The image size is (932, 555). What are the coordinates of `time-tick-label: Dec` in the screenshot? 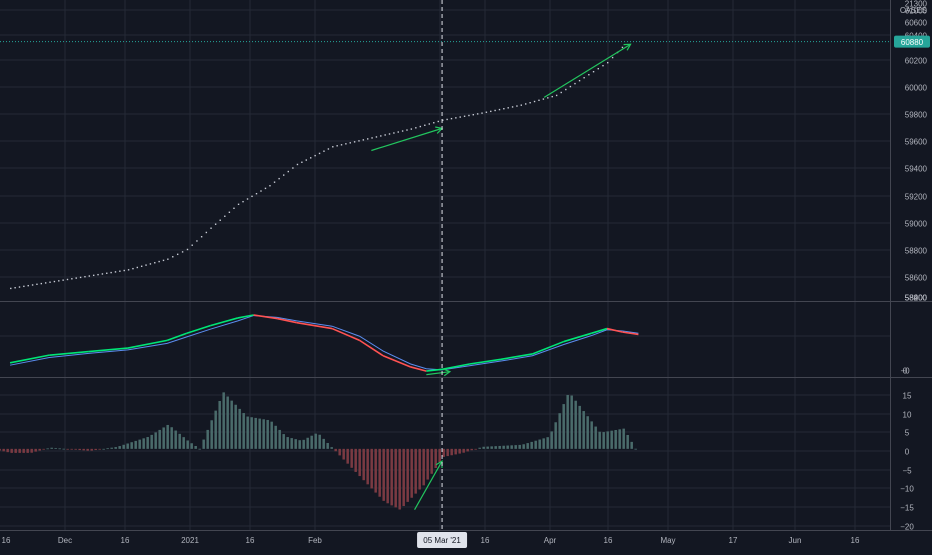 It's located at (65, 540).